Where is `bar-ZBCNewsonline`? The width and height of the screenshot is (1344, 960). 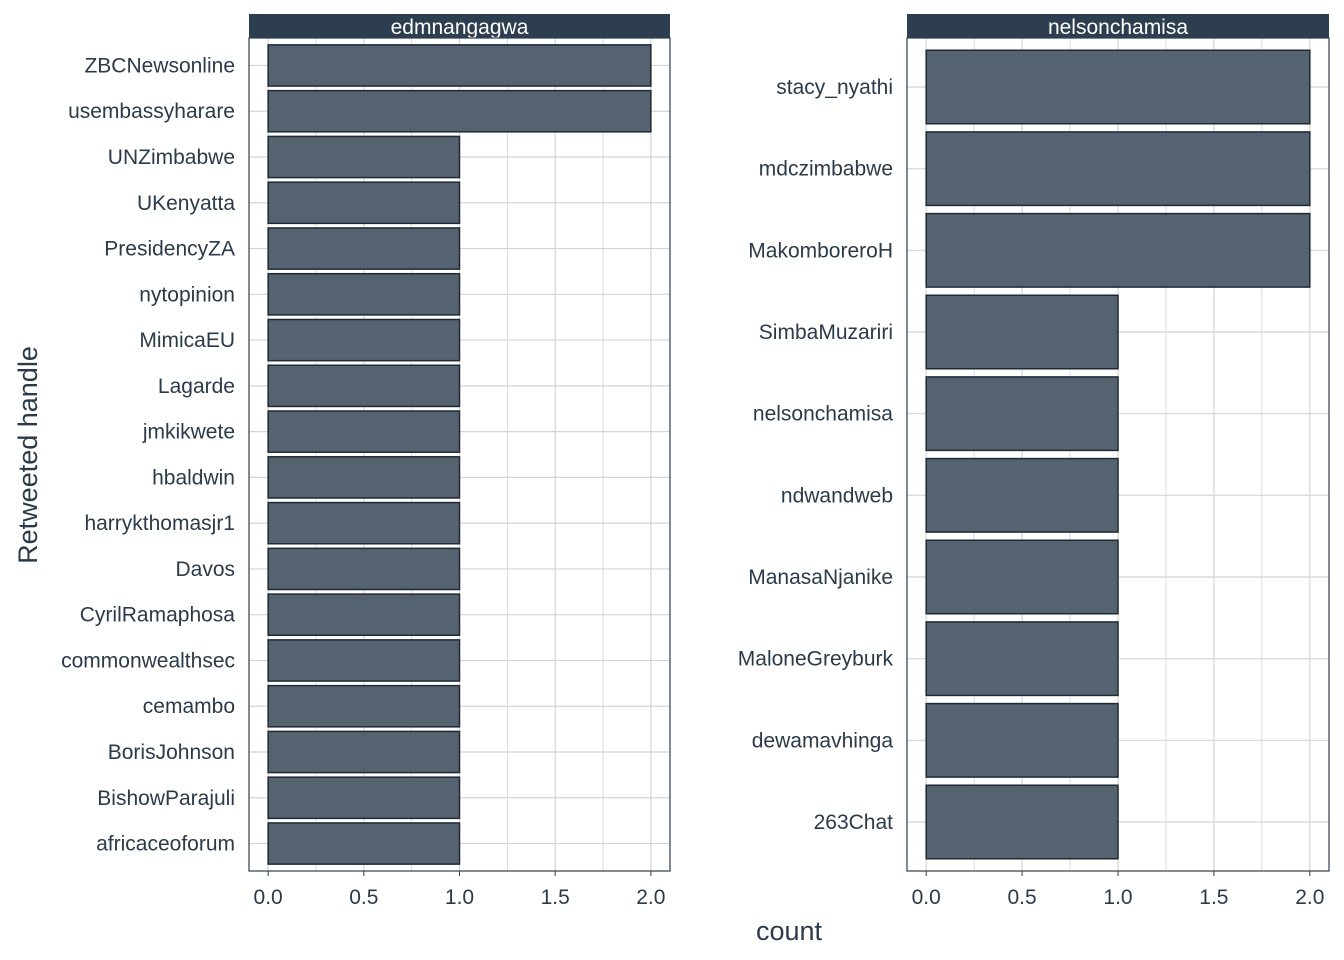
bar-ZBCNewsonline is located at coordinates (459, 65).